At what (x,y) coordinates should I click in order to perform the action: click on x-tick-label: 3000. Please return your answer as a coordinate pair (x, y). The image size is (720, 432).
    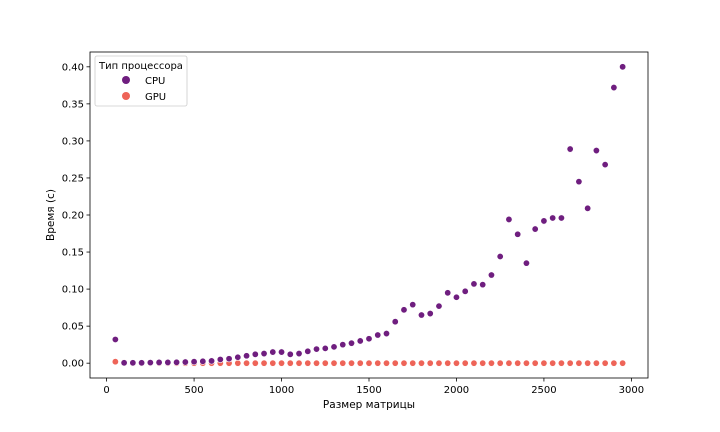
    Looking at the image, I should click on (631, 390).